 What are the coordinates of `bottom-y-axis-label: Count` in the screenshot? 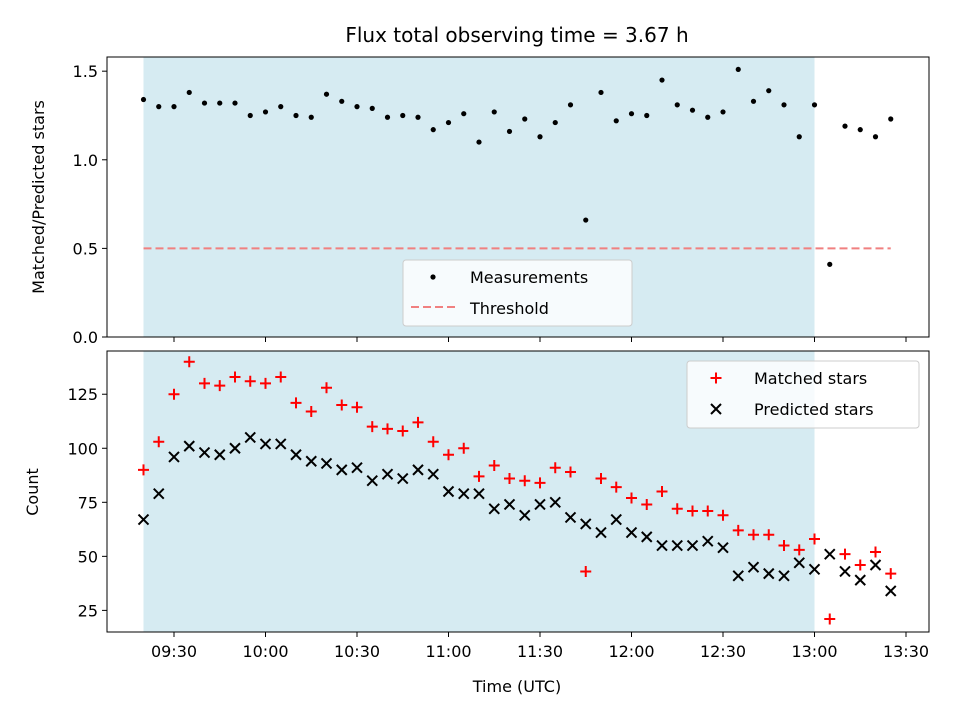 It's located at (32, 492).